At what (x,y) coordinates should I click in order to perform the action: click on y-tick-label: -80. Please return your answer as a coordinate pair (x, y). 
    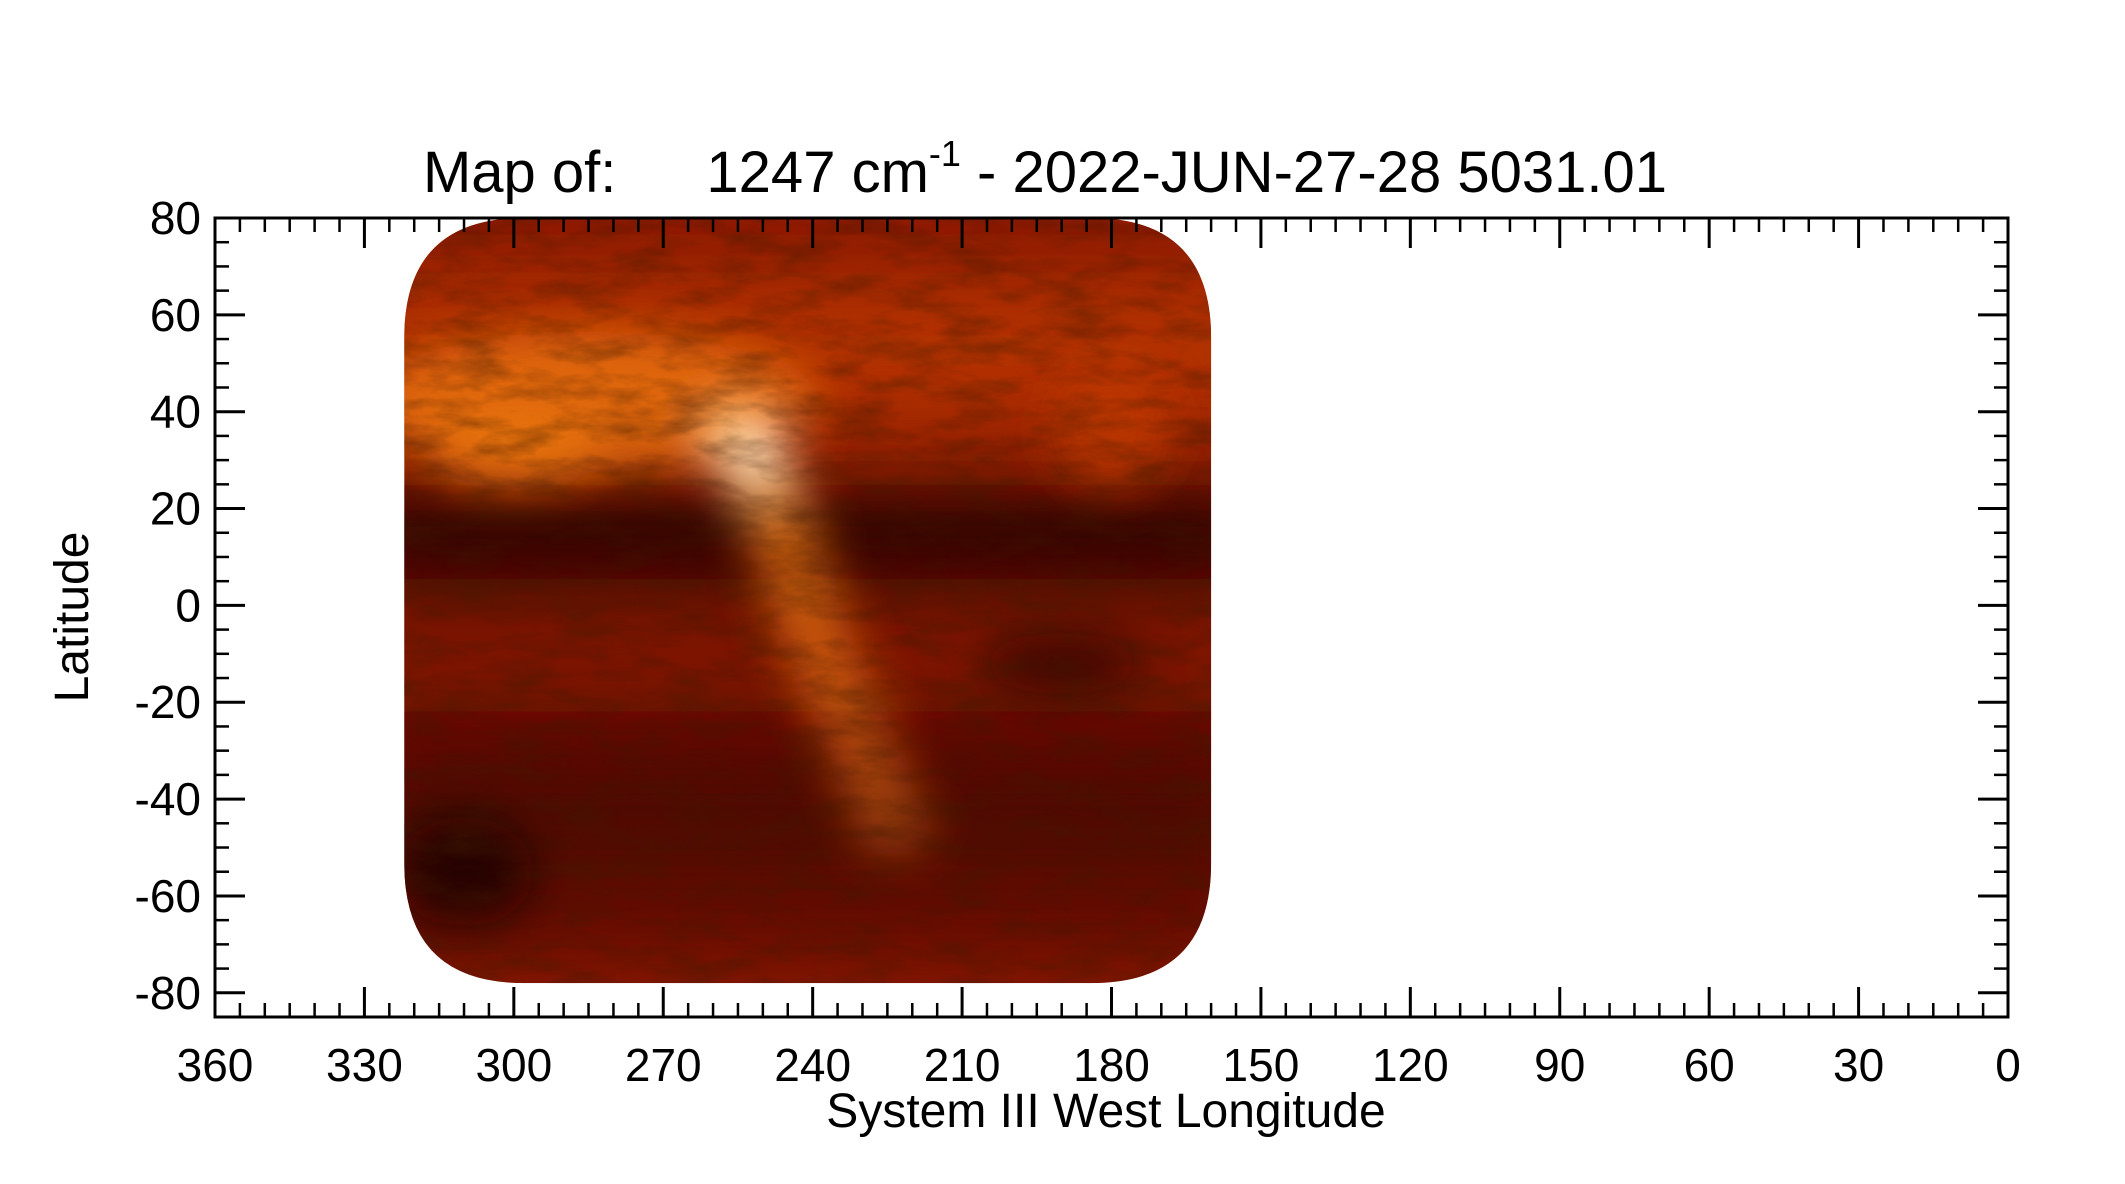
    Looking at the image, I should click on (168, 993).